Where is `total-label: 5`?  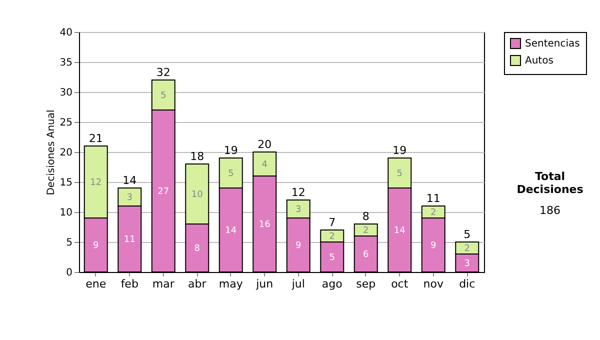
total-label: 5 is located at coordinates (467, 234).